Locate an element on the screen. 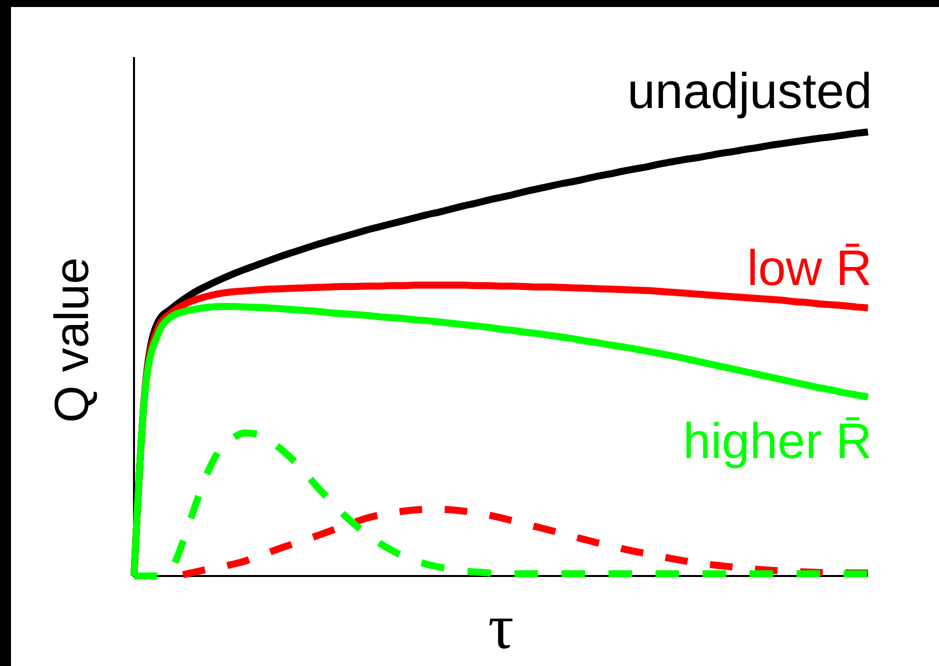  y-axis-title: Q value is located at coordinates (72, 340).